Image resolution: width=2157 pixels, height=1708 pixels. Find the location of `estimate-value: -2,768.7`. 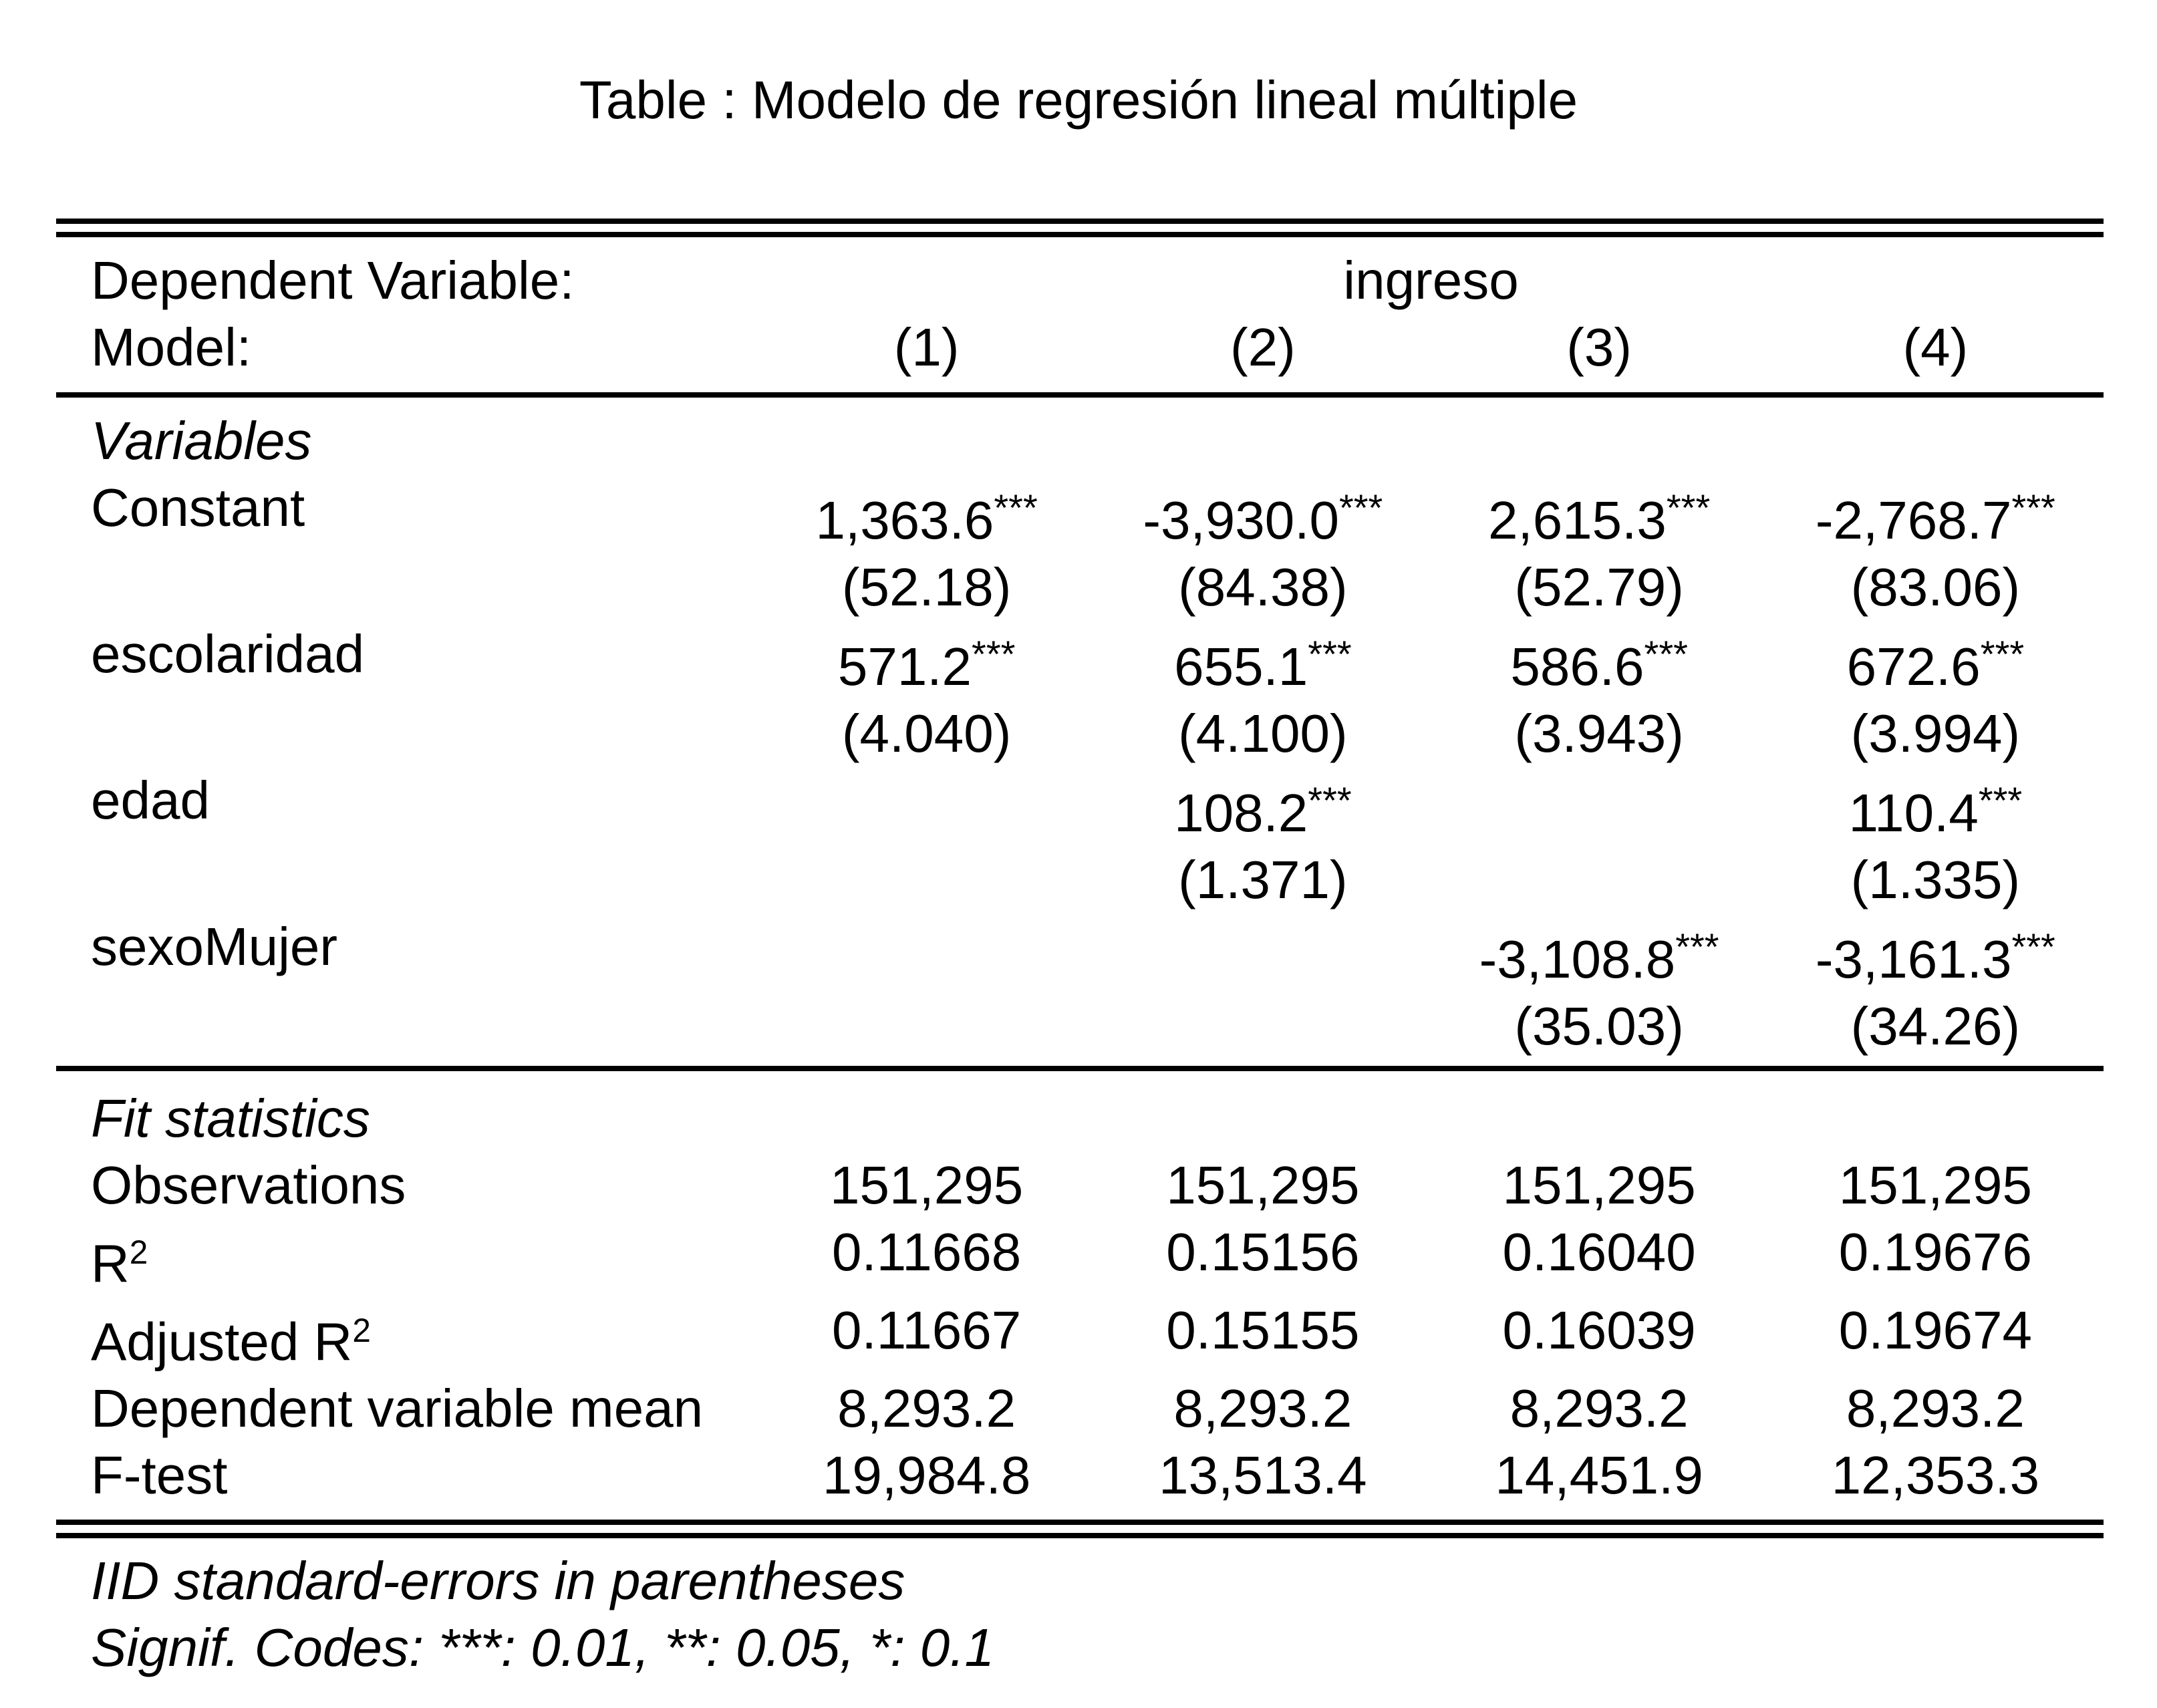

estimate-value: -2,768.7 is located at coordinates (1913, 520).